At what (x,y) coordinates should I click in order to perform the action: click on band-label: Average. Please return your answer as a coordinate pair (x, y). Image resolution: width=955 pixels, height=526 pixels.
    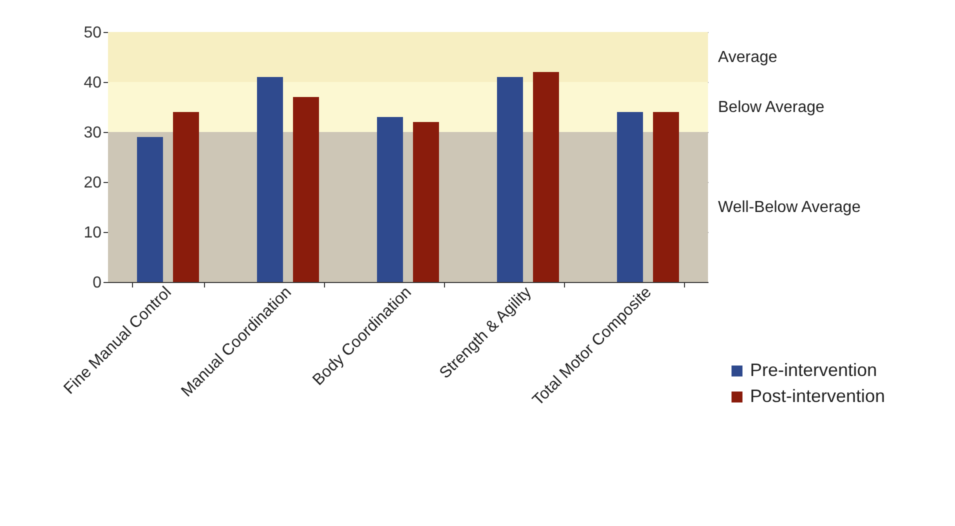
    Looking at the image, I should click on (748, 57).